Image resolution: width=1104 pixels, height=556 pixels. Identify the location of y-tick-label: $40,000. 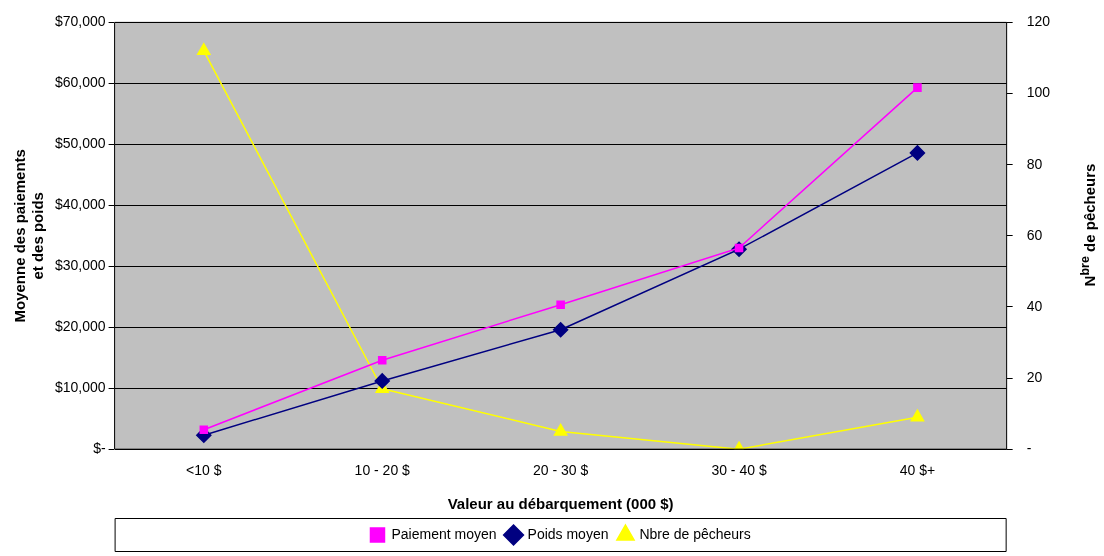
(80, 204).